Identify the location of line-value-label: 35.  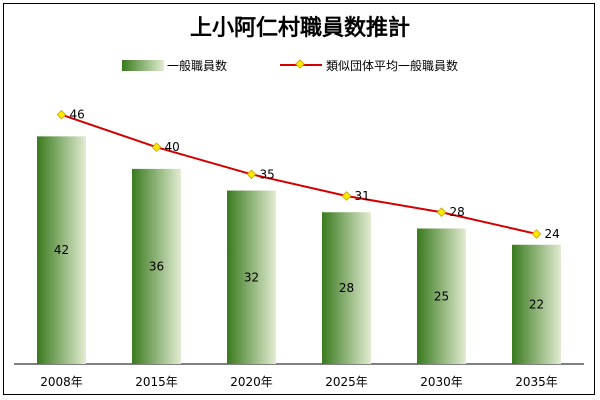
(267, 174).